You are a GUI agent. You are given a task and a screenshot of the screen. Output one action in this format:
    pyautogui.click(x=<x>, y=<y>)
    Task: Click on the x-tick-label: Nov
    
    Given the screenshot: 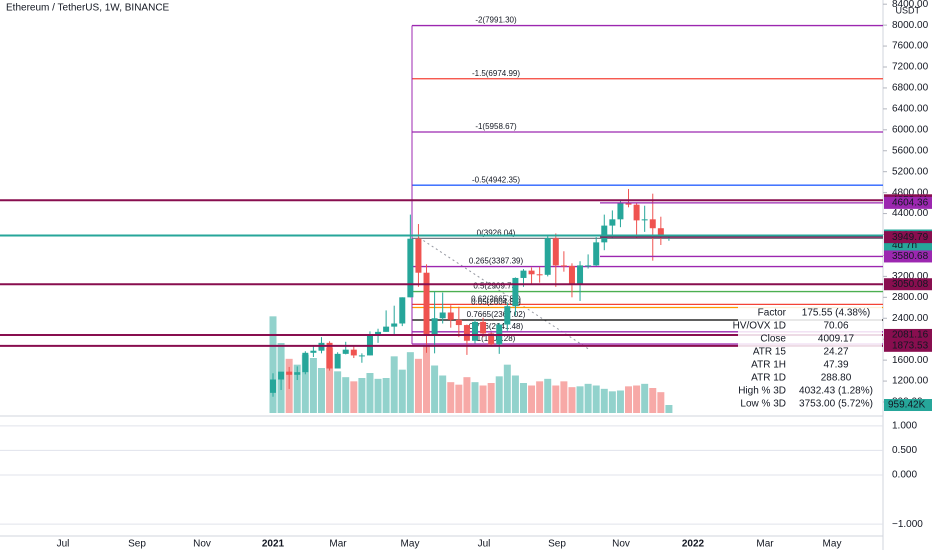 What is the action you would take?
    pyautogui.click(x=621, y=544)
    